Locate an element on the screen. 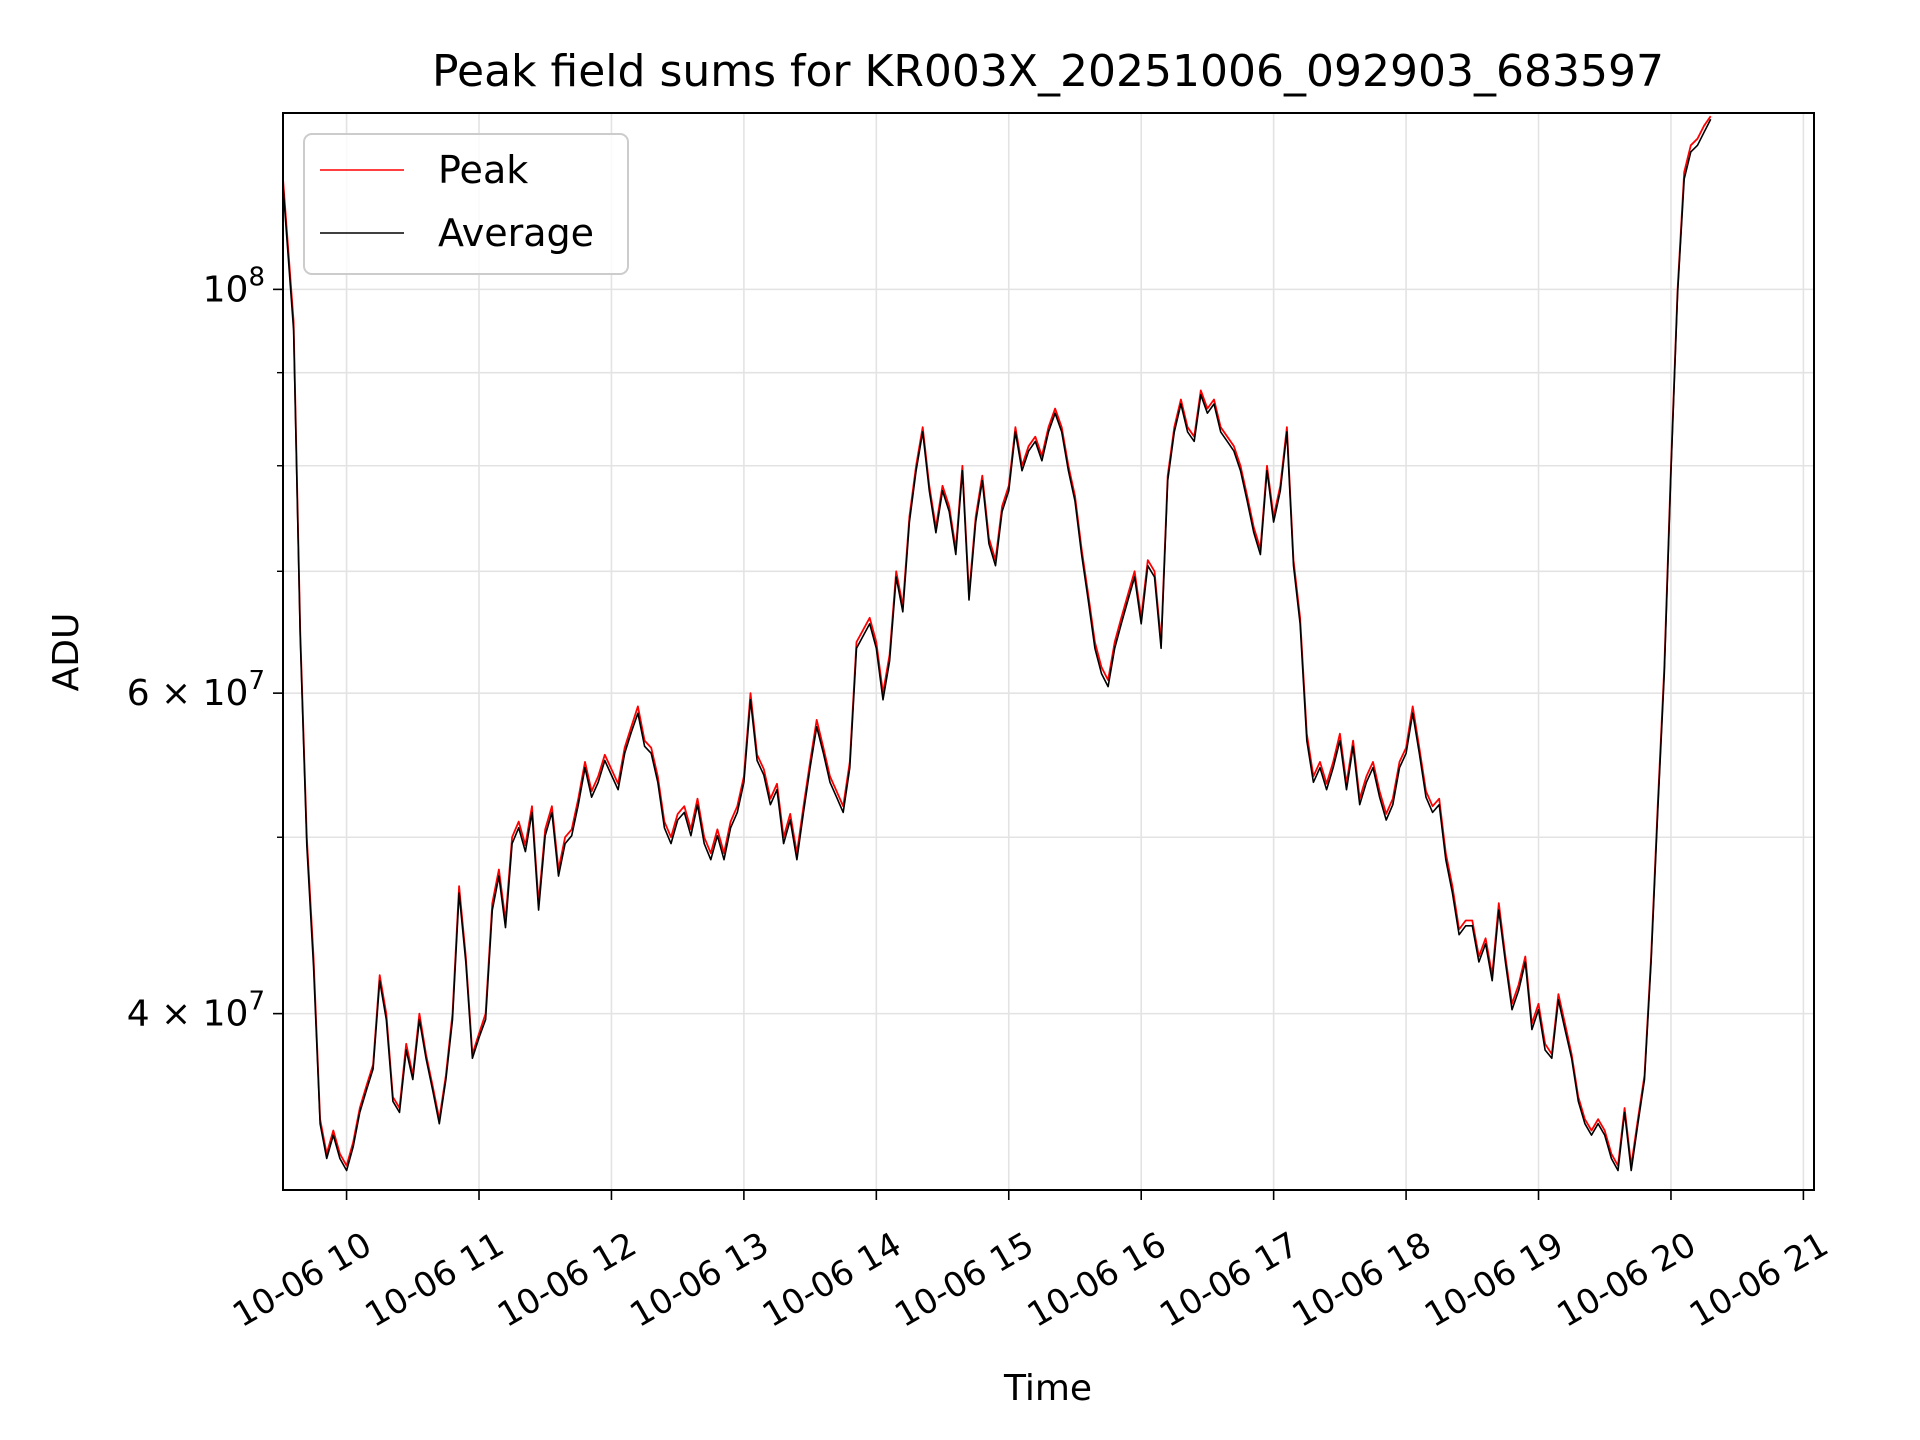 This screenshot has height=1440, width=1920. legend-box is located at coordinates (466, 204).